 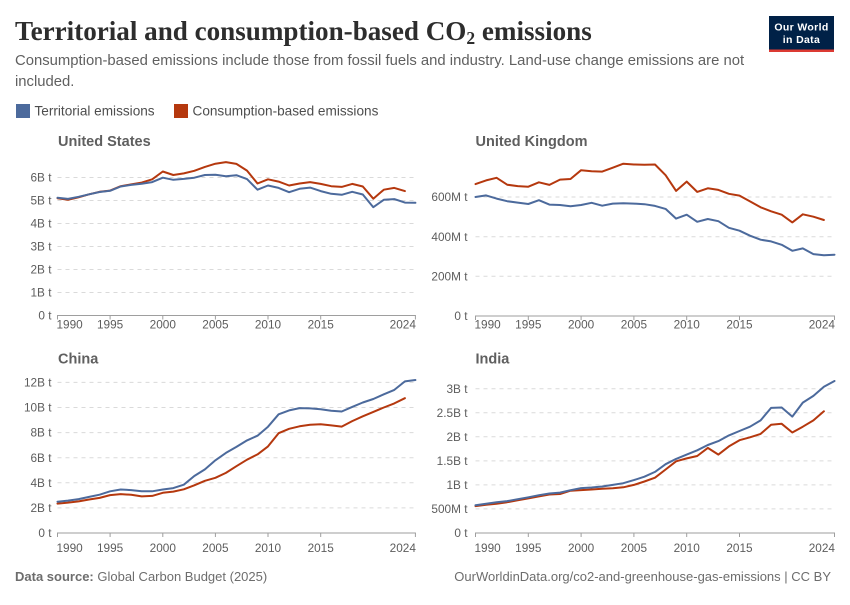 I want to click on svg-text: 600M t, so click(x=449, y=197).